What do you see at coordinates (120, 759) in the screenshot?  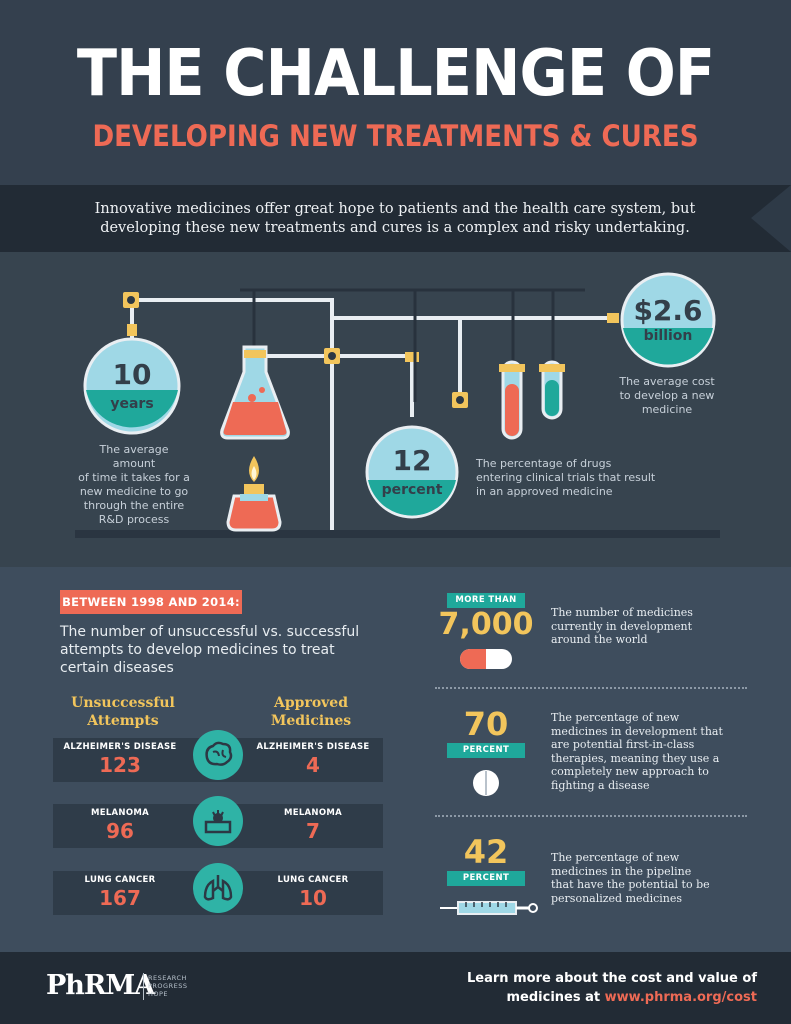 I see `row-unsuccessful: ALZHEIMER'S DISEASE 123` at bounding box center [120, 759].